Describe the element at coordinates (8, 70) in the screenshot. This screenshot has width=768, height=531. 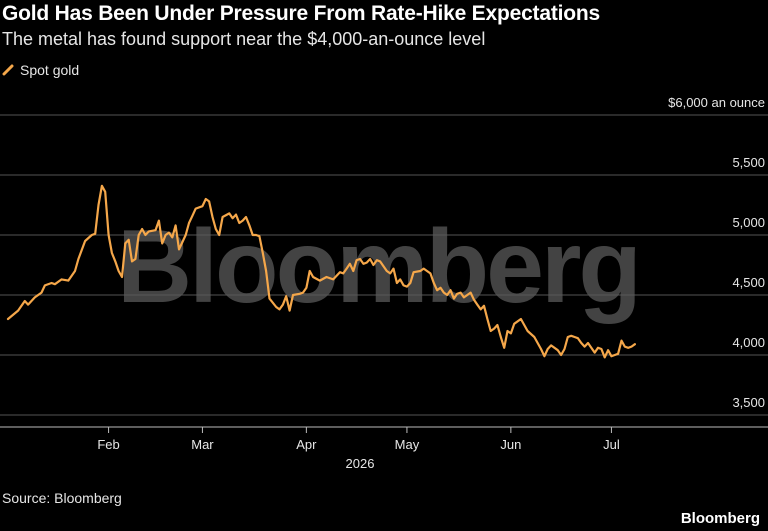
I see `legend-swatch-spot-gold` at that location.